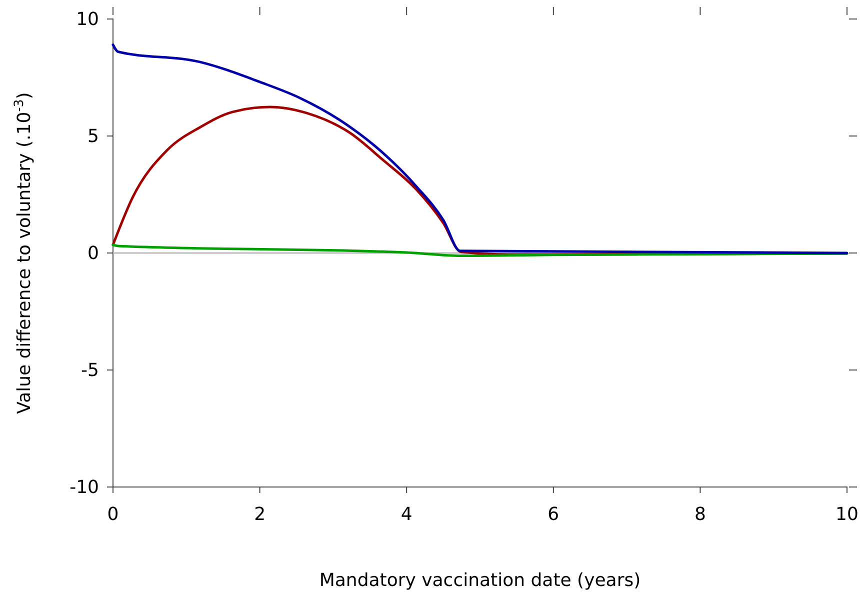 Image resolution: width=863 pixels, height=594 pixels. Describe the element at coordinates (84, 487) in the screenshot. I see `y-tick-label: -10` at that location.